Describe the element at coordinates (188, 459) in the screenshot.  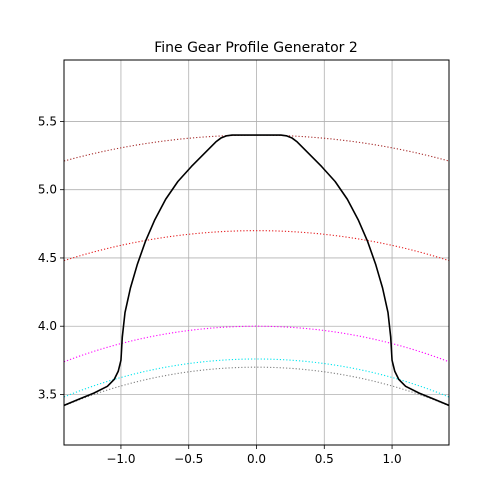
I see `x-tick-label: −0.5` at that location.